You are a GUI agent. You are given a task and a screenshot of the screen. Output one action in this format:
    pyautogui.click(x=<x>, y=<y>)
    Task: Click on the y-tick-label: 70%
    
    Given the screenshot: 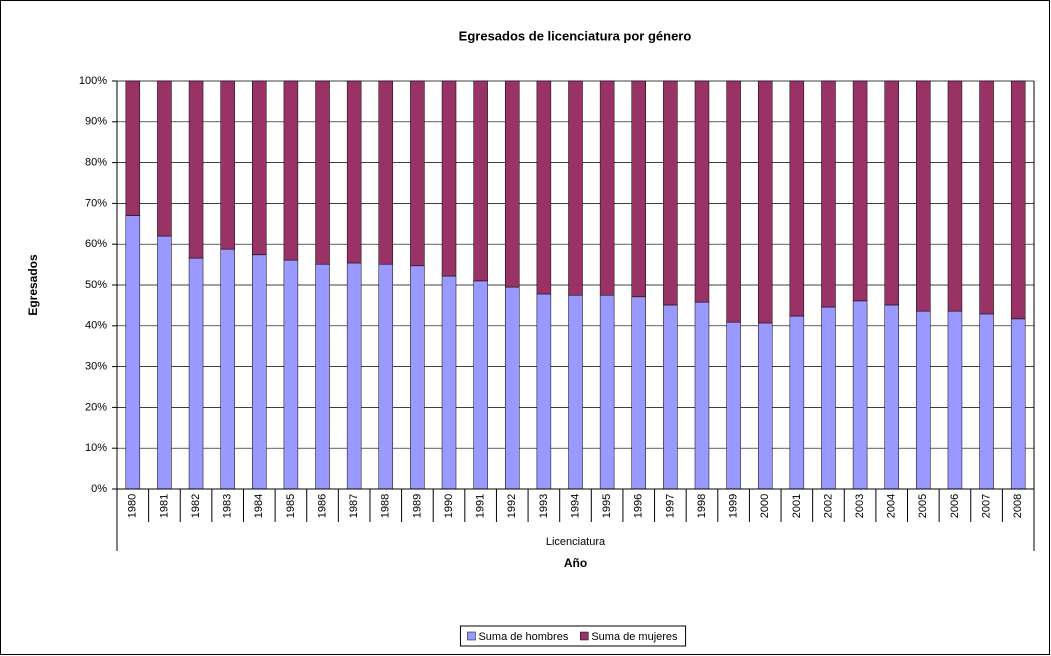 What is the action you would take?
    pyautogui.click(x=96, y=203)
    